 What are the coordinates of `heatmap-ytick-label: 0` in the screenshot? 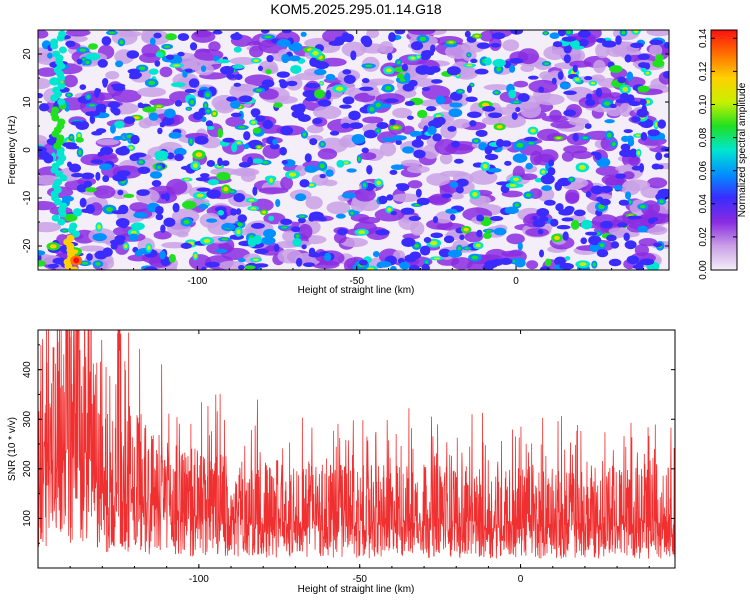 It's located at (27, 150).